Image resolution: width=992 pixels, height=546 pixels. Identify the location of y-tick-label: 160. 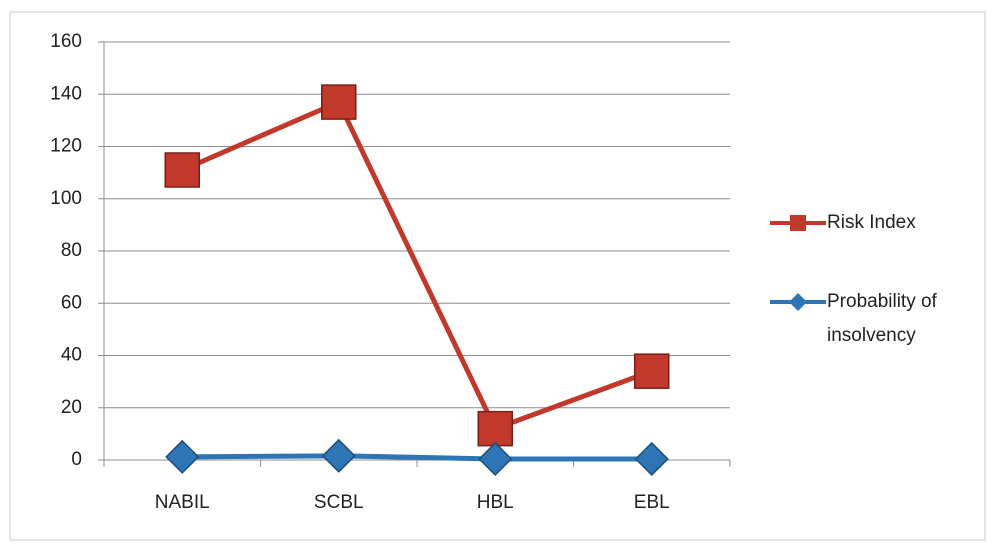
(66, 41).